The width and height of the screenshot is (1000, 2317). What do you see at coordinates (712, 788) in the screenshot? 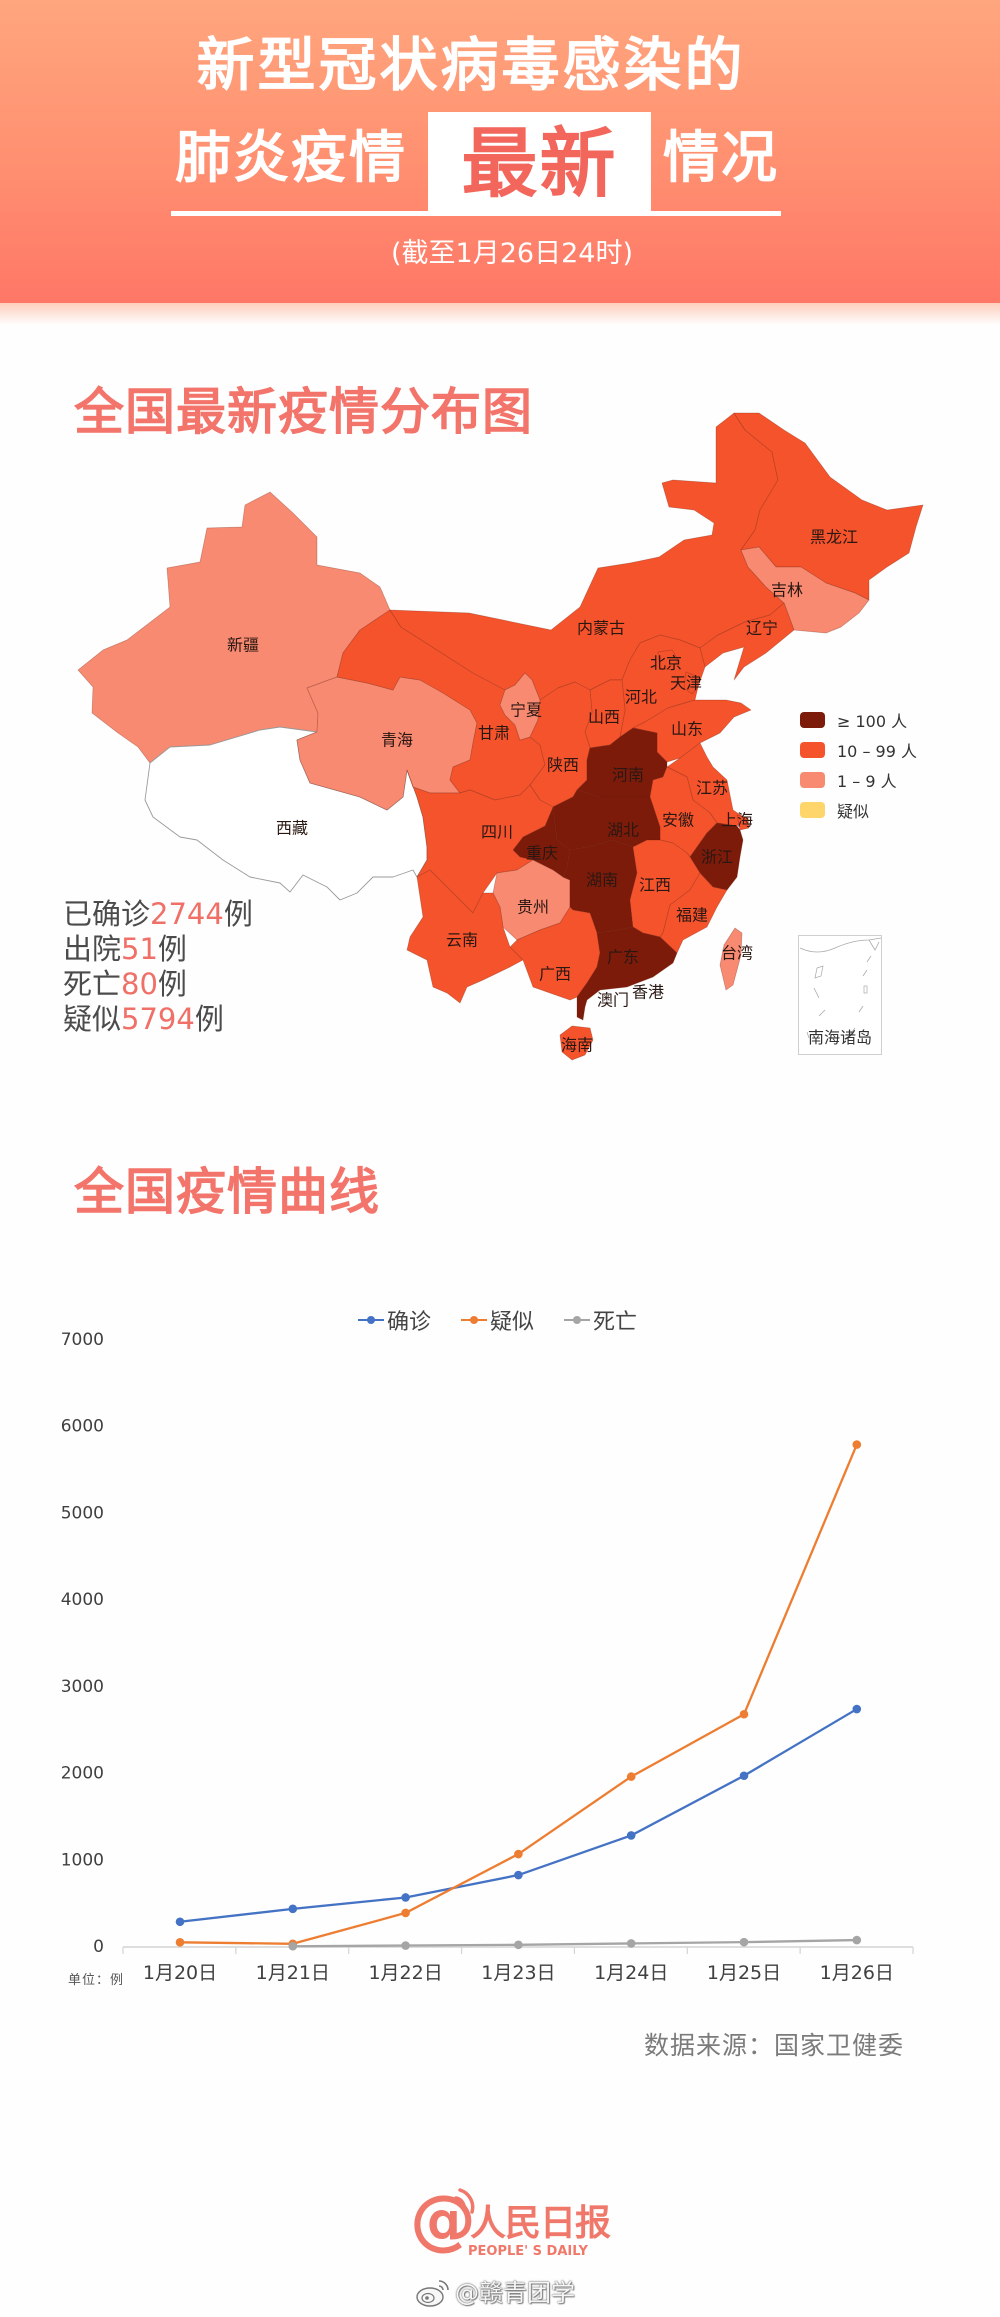
I see `label-jiangsu: 江苏` at bounding box center [712, 788].